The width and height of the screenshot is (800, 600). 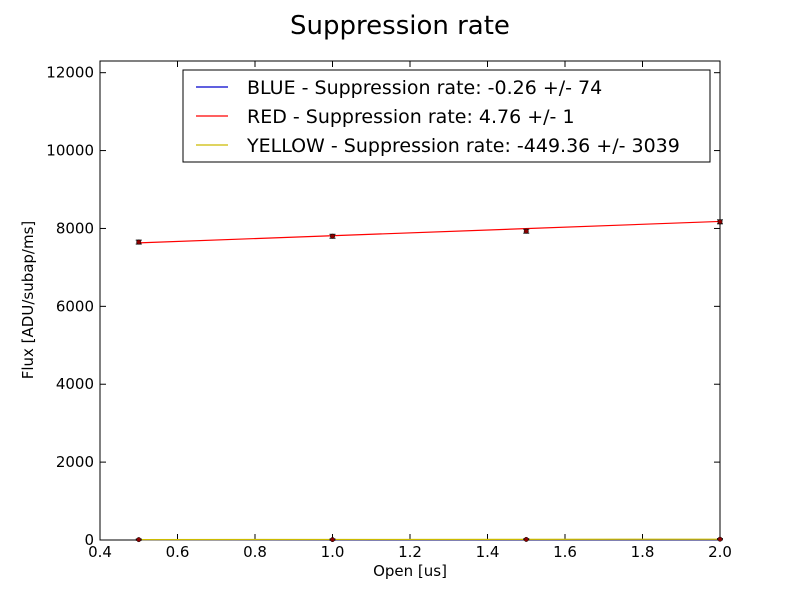 I want to click on x-axis-label: Open [us], so click(x=410, y=571).